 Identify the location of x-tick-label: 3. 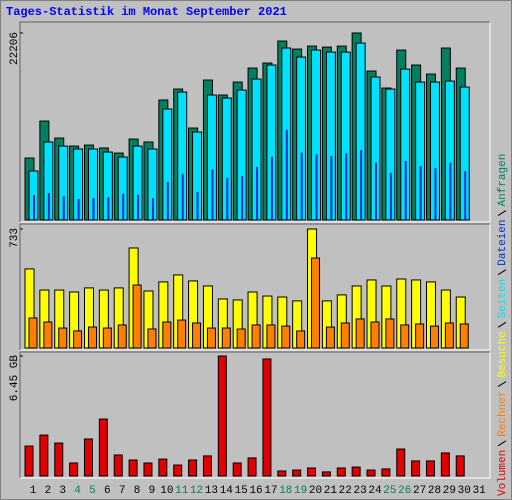
(62, 491).